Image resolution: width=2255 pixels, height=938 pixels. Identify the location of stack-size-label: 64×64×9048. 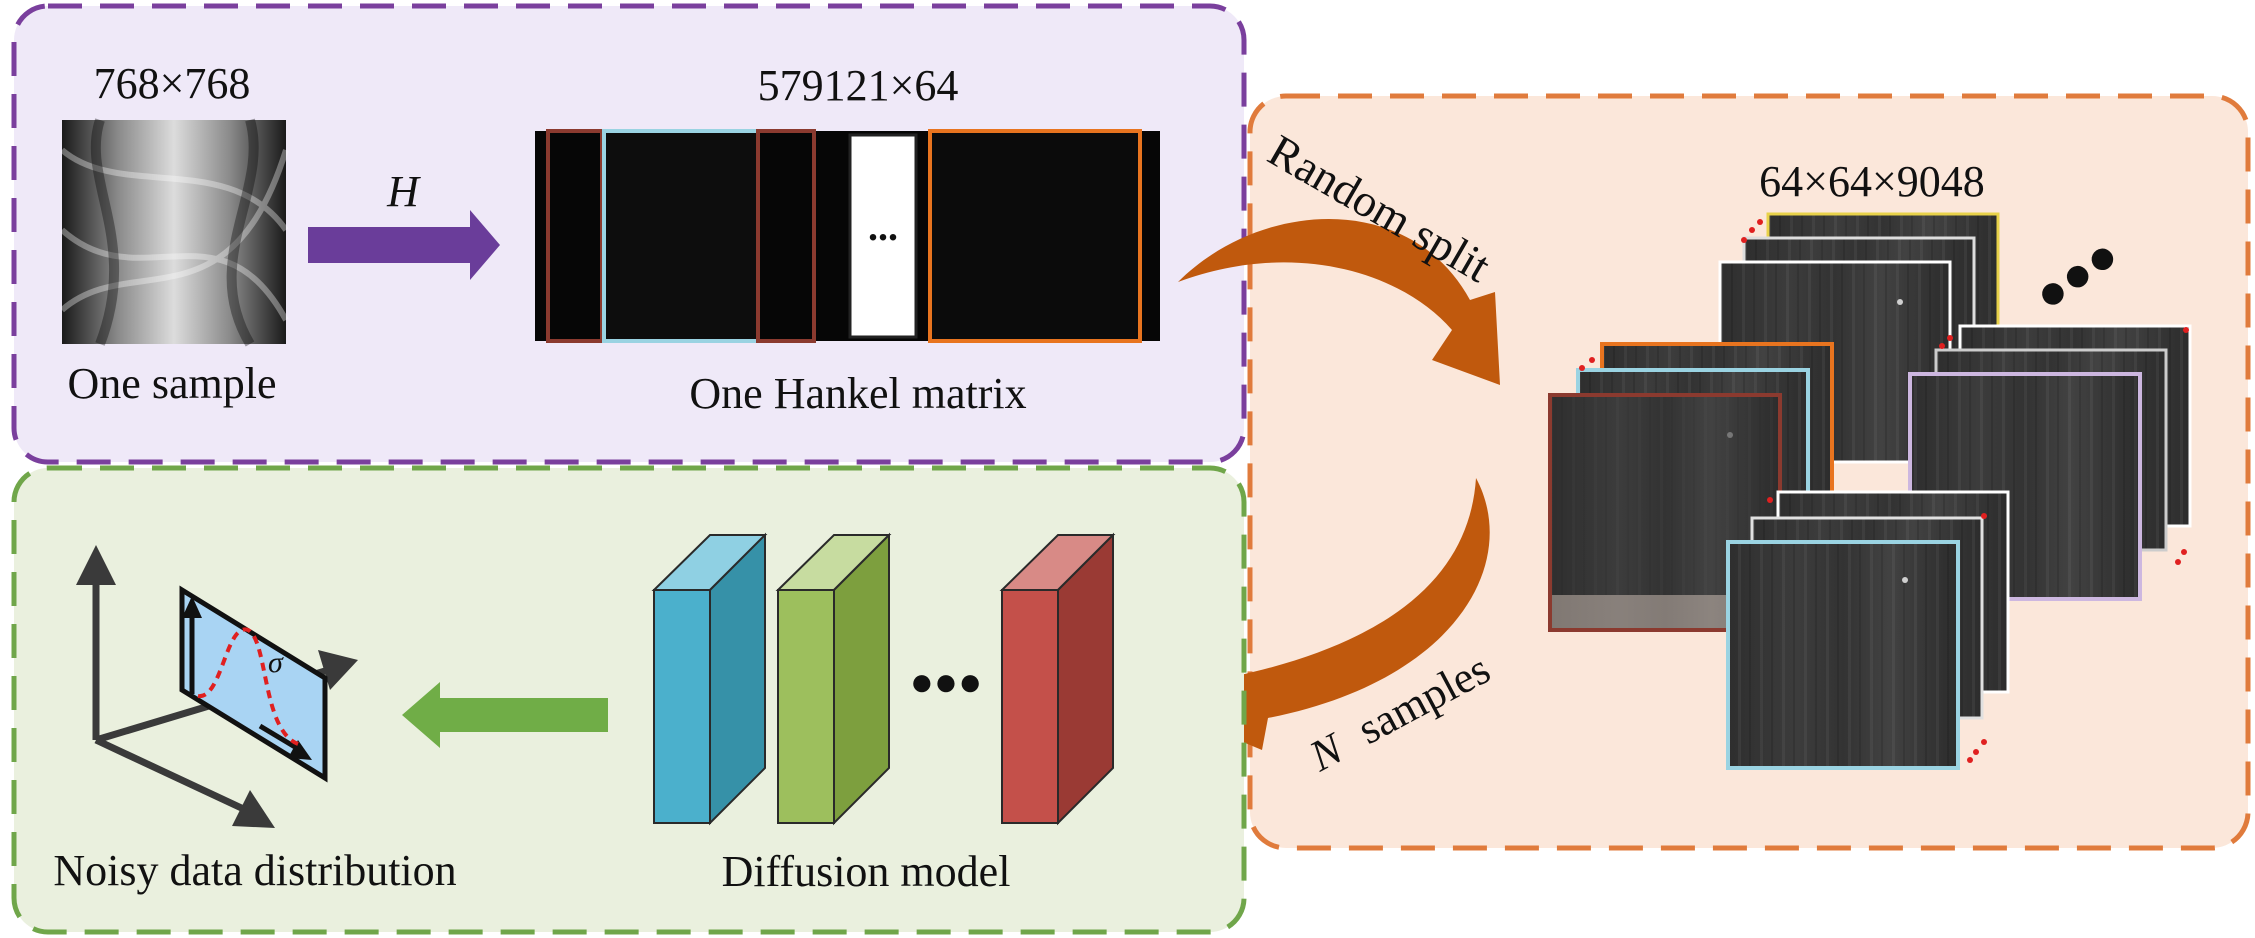
(1872, 181).